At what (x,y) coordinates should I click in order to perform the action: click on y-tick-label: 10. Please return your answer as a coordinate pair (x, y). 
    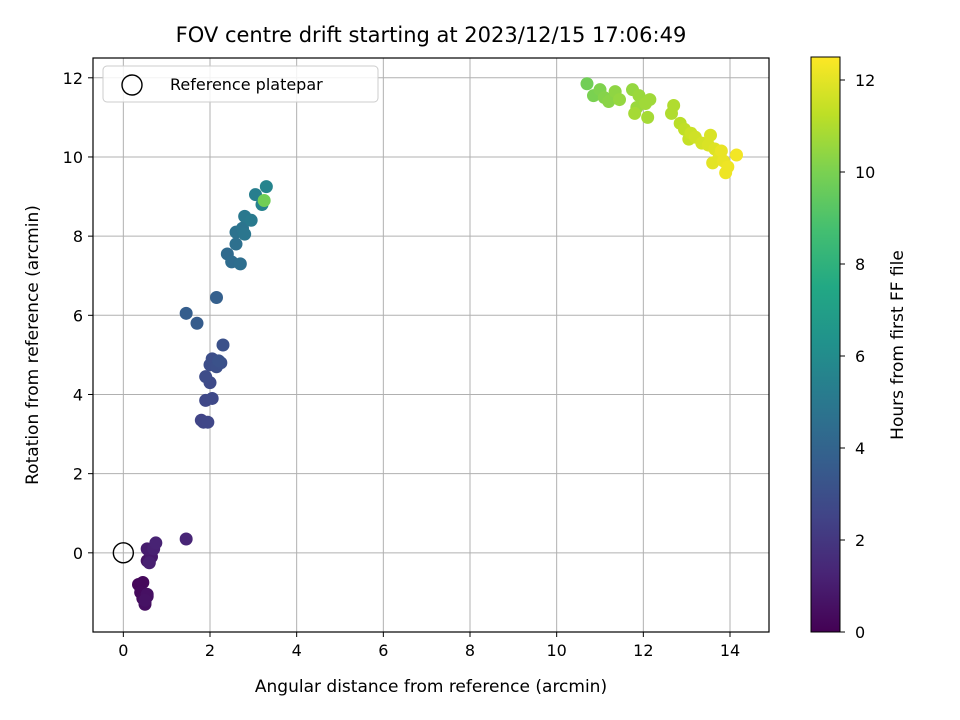
    Looking at the image, I should click on (73, 157).